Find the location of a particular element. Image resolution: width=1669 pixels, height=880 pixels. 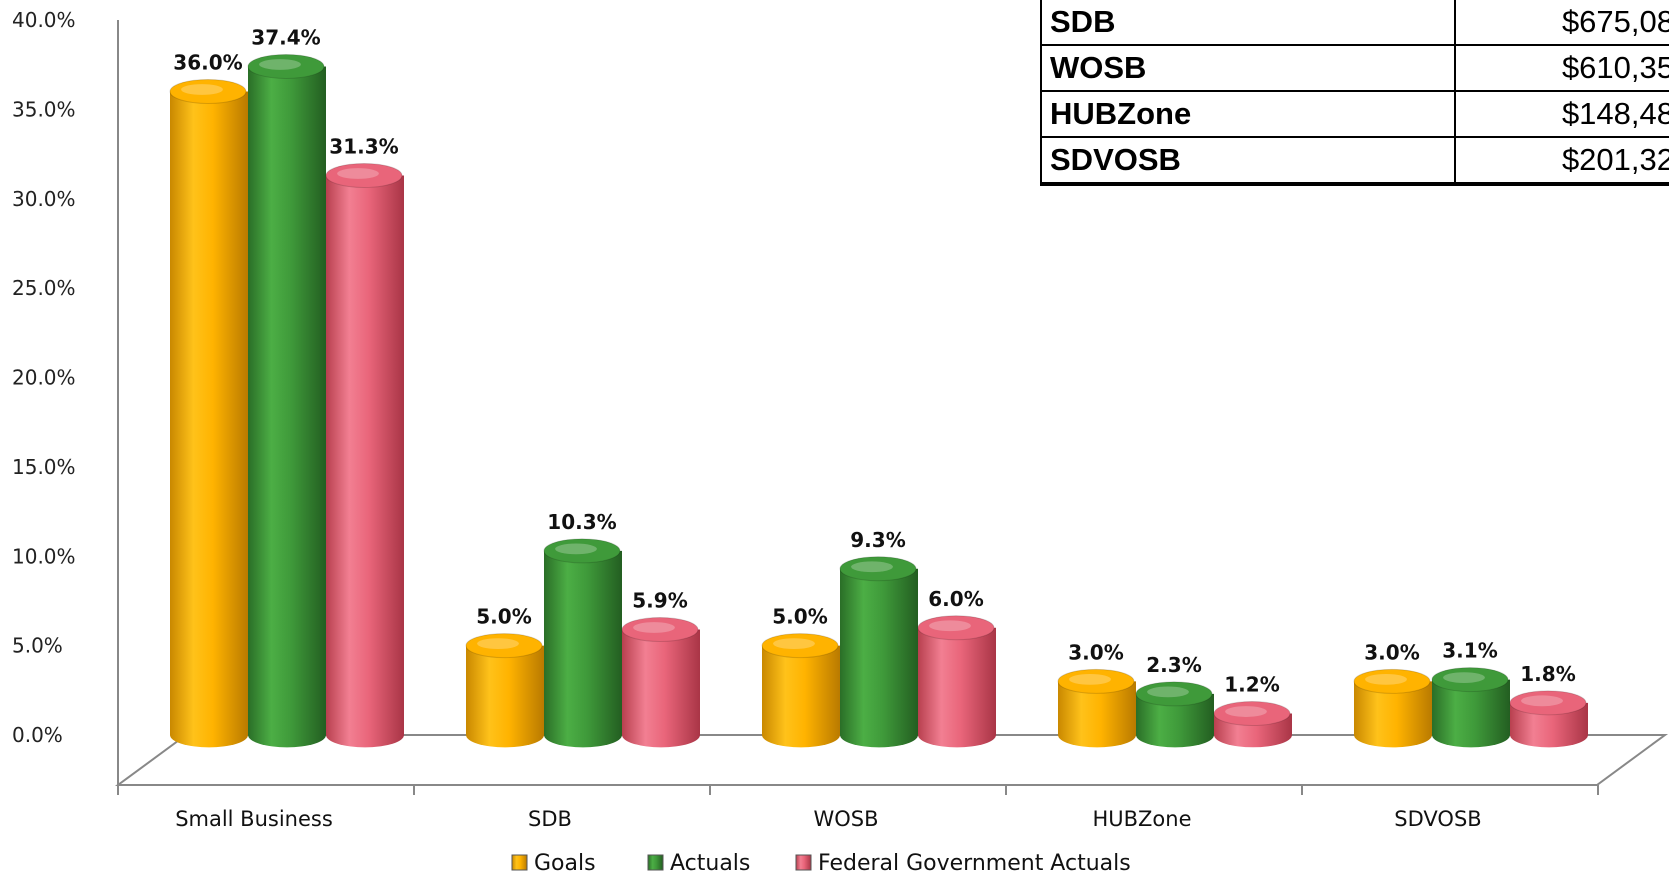

data-label: 2.3% is located at coordinates (1173, 665).